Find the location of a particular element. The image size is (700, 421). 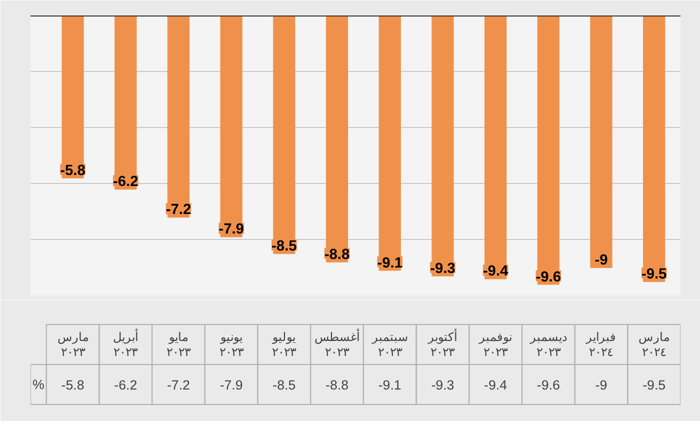

x-tick-label: مارس ٢٠٢٤ is located at coordinates (654, 345).